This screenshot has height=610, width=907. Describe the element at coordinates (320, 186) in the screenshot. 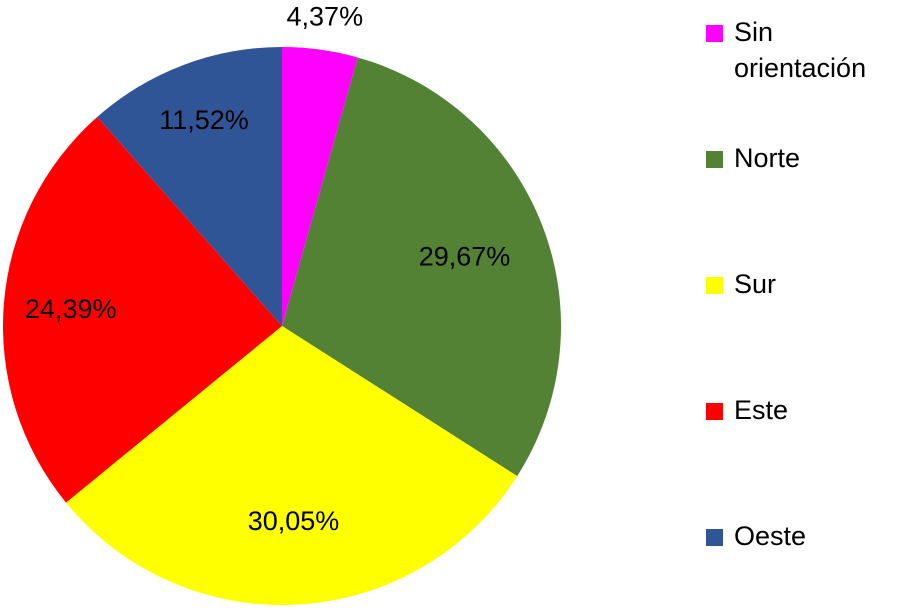

I see `pie-slice-sin-orientacion` at that location.